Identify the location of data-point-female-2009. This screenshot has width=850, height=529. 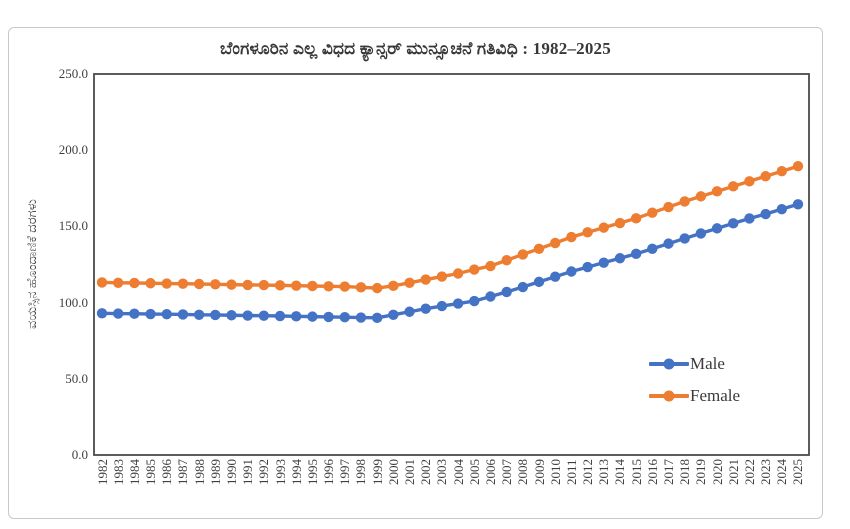
(539, 249).